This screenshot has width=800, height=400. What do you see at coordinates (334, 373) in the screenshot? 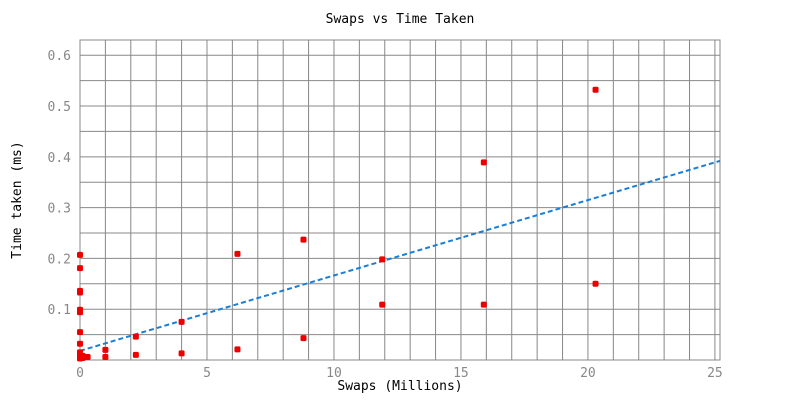
I see `x-tick-label: 10` at bounding box center [334, 373].